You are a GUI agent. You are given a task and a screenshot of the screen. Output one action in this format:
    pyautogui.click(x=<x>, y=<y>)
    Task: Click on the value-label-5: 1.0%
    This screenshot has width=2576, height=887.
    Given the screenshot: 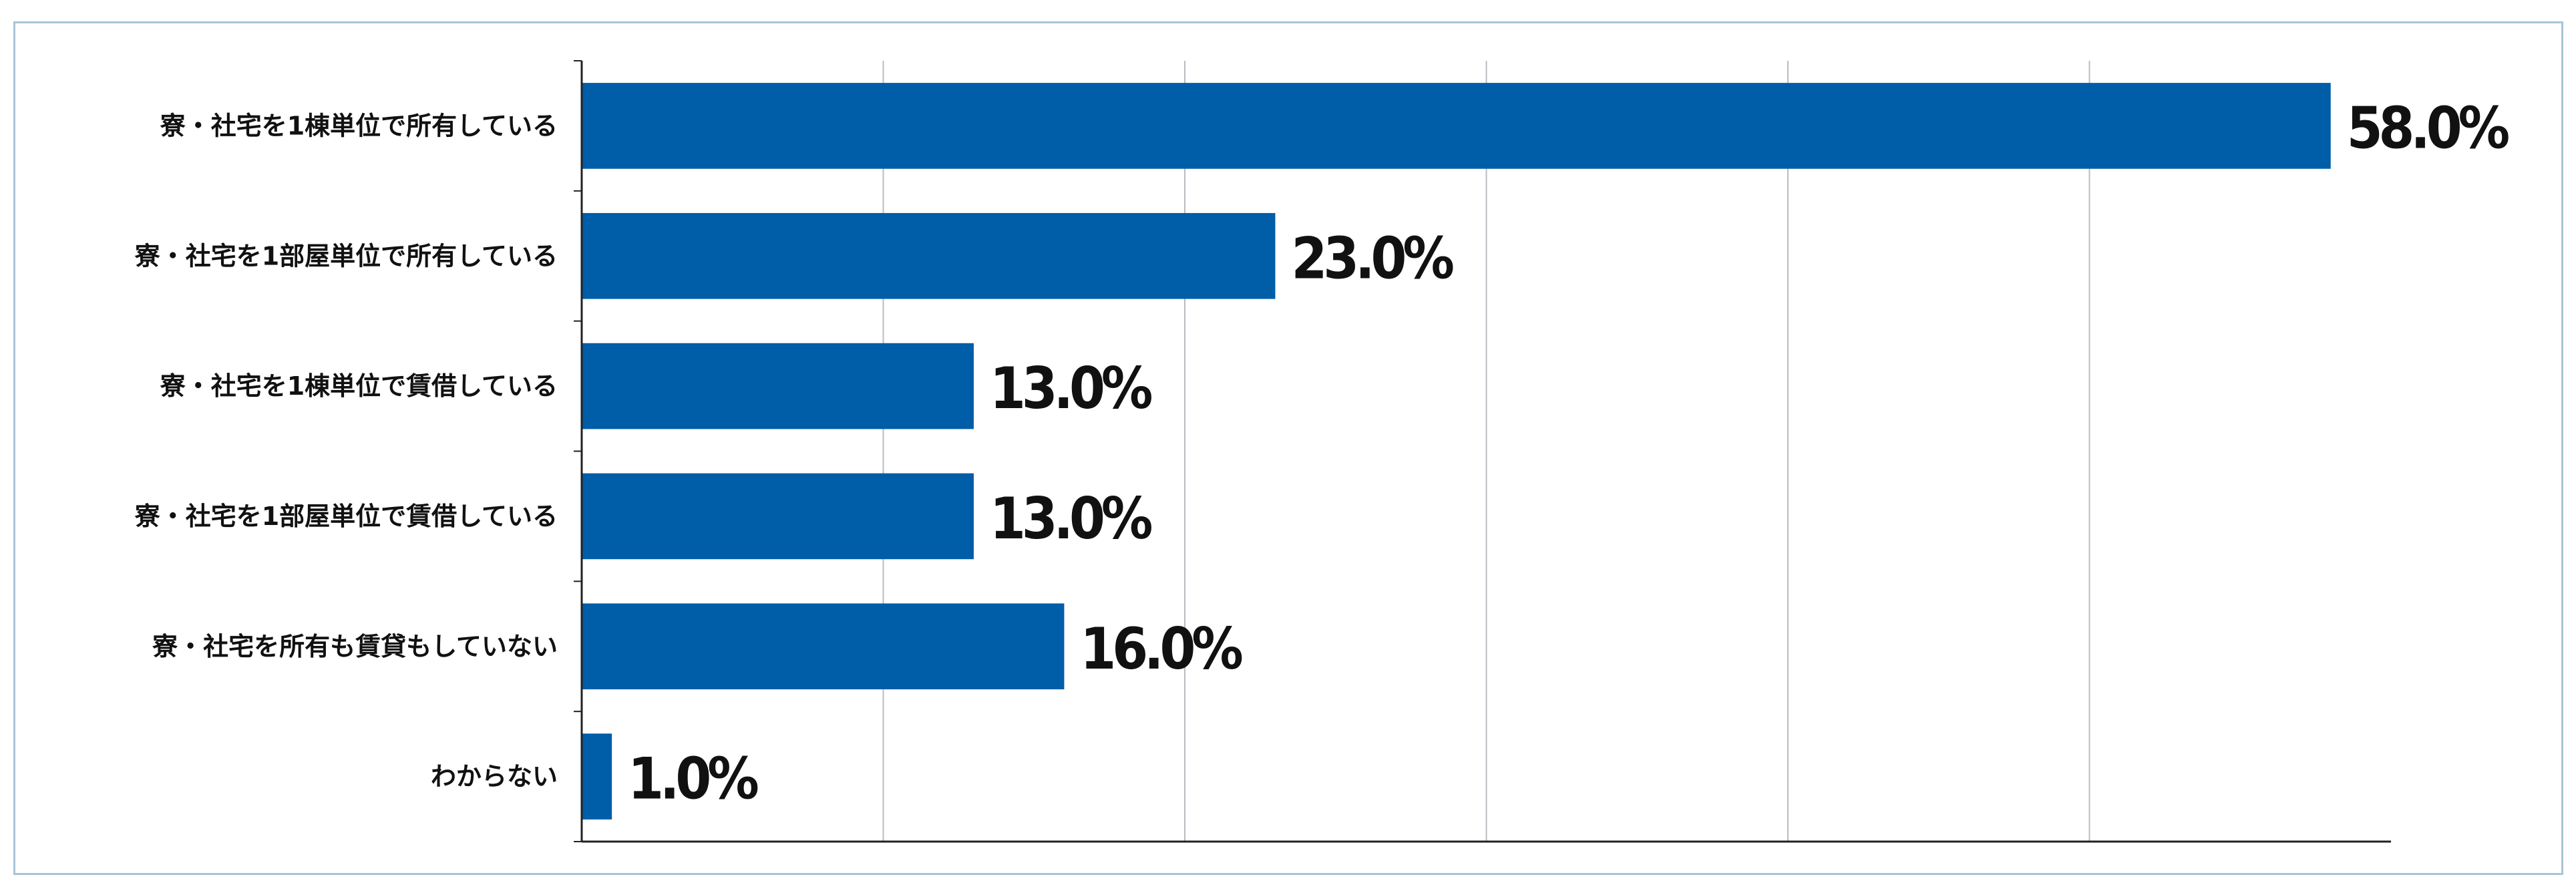 What is the action you would take?
    pyautogui.click(x=693, y=779)
    